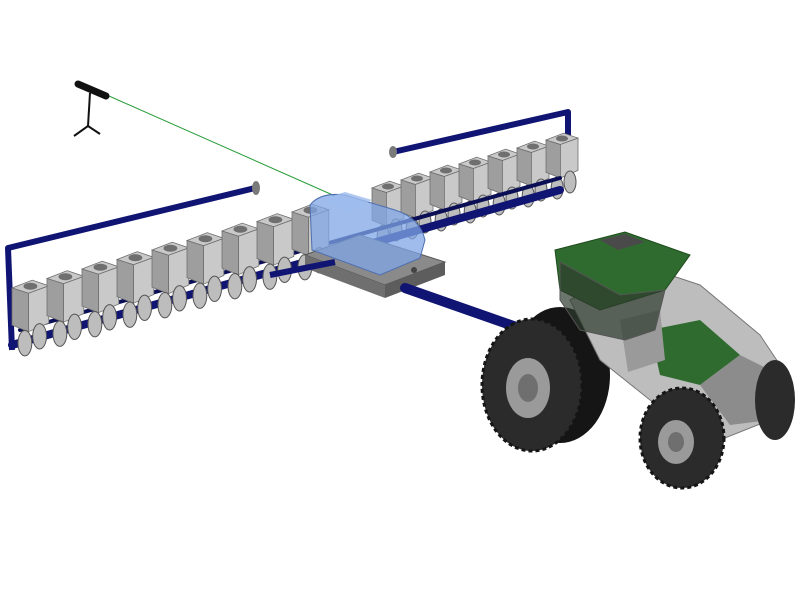  I want to click on marker-arm-left, so click(132, 266).